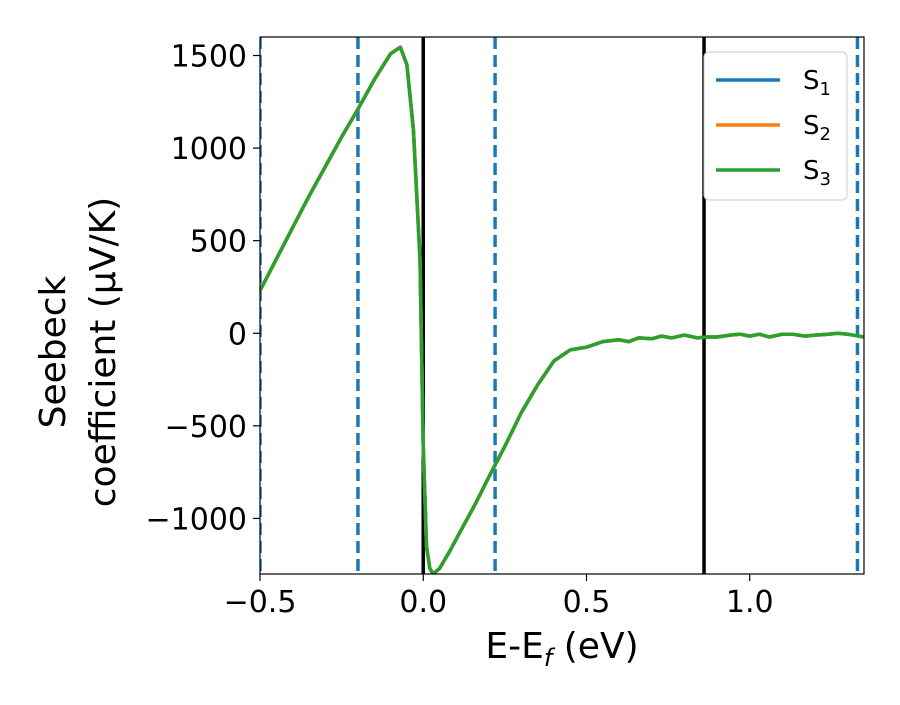  What do you see at coordinates (775, 126) in the screenshot?
I see `legend: S1 S2 S3` at bounding box center [775, 126].